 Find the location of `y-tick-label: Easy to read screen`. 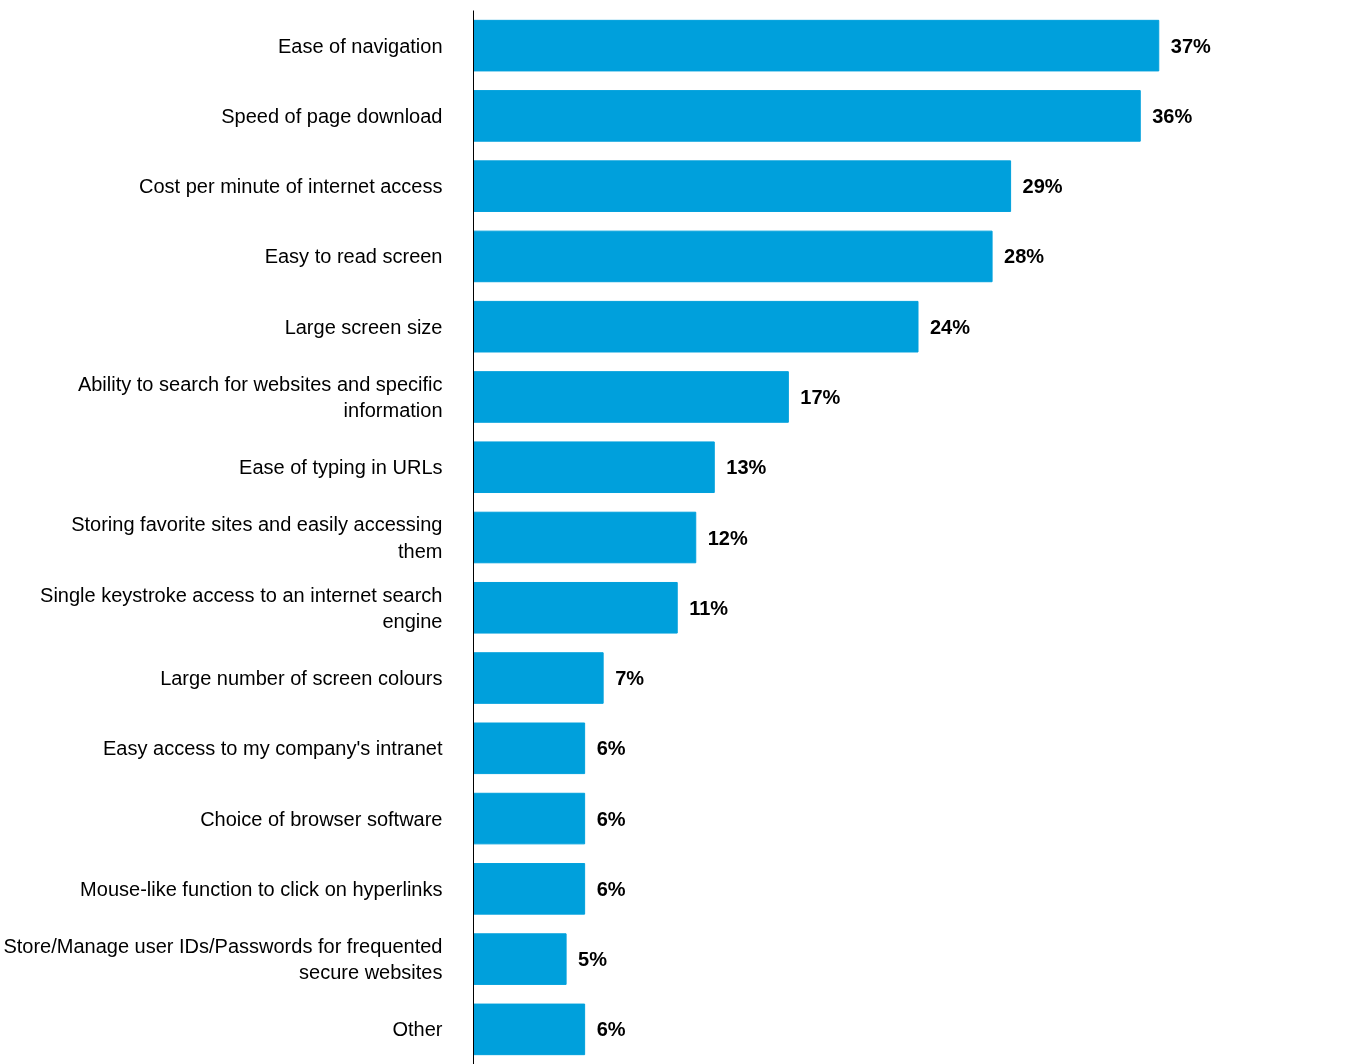

y-tick-label: Easy to read screen is located at coordinates (353, 256).